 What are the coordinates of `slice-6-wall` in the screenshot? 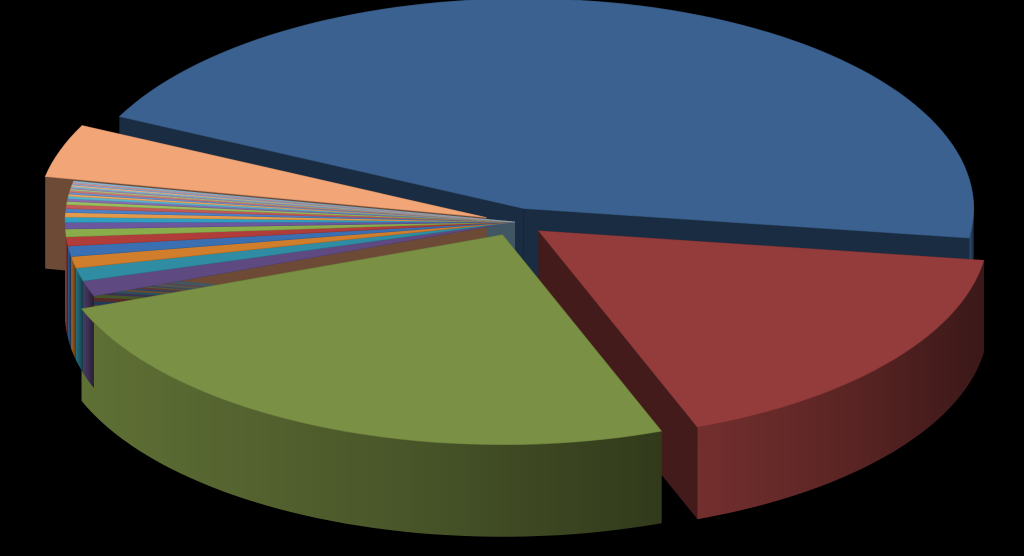 It's located at (70, 297).